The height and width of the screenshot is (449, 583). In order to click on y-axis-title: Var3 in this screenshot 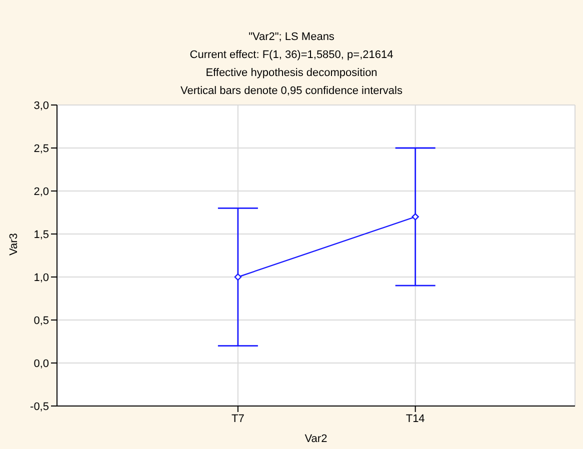, I will do `click(14, 244)`.